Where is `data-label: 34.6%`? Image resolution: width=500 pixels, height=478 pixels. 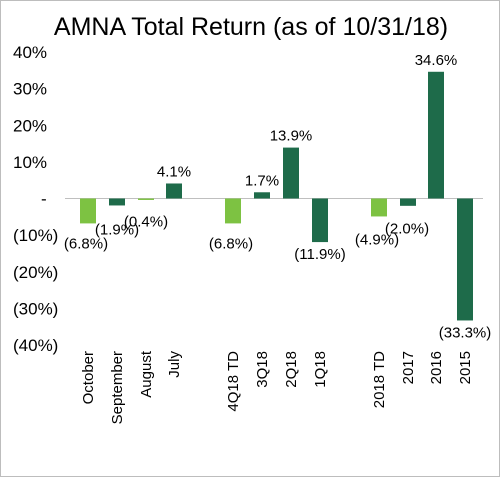 data-label: 34.6% is located at coordinates (436, 60).